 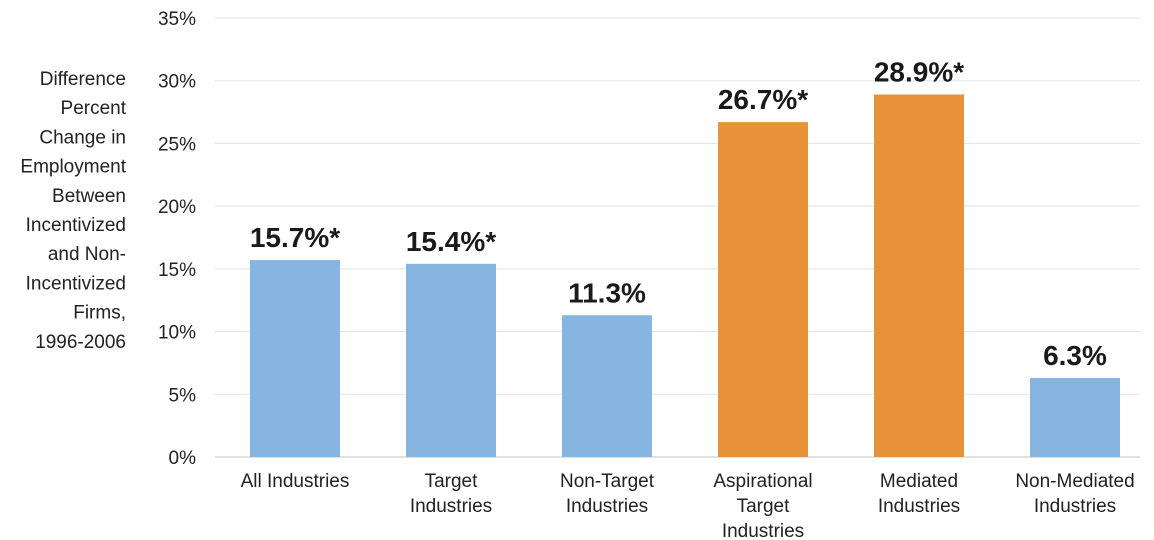 What do you see at coordinates (177, 270) in the screenshot?
I see `y-tick-label: 15%` at bounding box center [177, 270].